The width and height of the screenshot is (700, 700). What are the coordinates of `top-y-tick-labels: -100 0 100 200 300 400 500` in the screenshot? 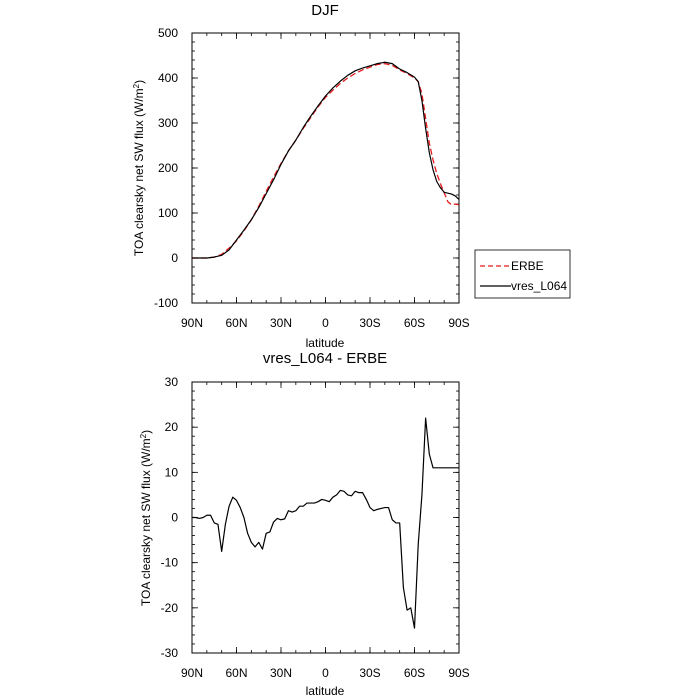 It's located at (166, 168).